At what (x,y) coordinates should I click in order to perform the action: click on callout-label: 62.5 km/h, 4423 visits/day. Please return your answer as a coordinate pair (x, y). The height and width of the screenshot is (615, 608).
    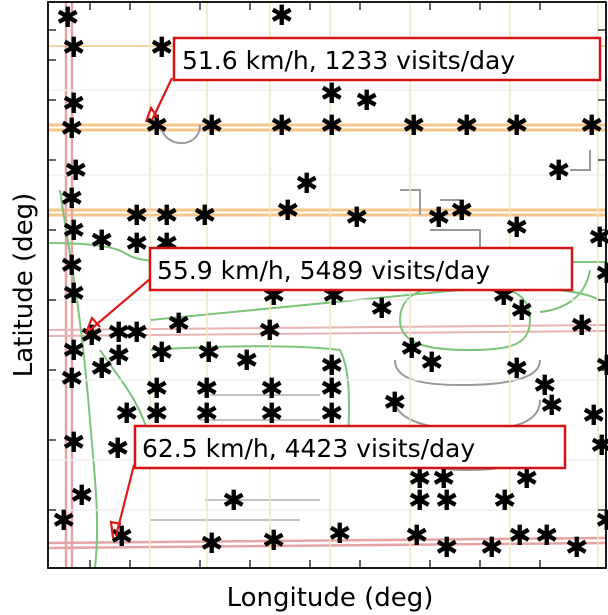
    Looking at the image, I should click on (308, 448).